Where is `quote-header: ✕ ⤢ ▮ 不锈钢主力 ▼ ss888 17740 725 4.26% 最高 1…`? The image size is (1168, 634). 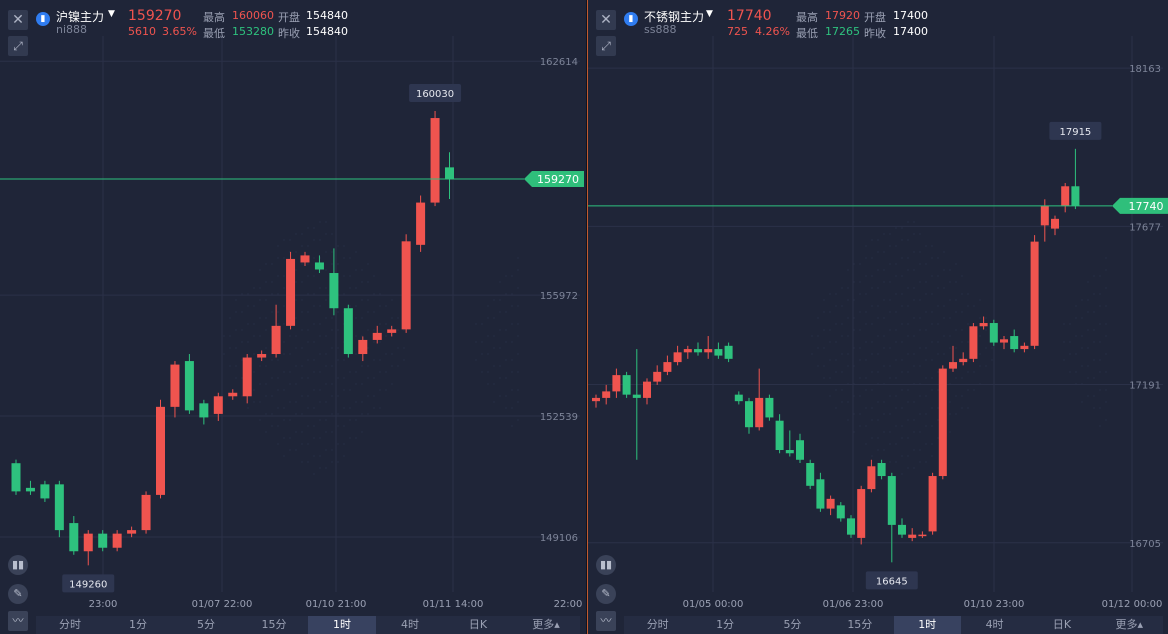 quote-header: ✕ ⤢ ▮ 不锈钢主力 ▼ ss888 17740 725 4.26% 最高 1… is located at coordinates (878, 31).